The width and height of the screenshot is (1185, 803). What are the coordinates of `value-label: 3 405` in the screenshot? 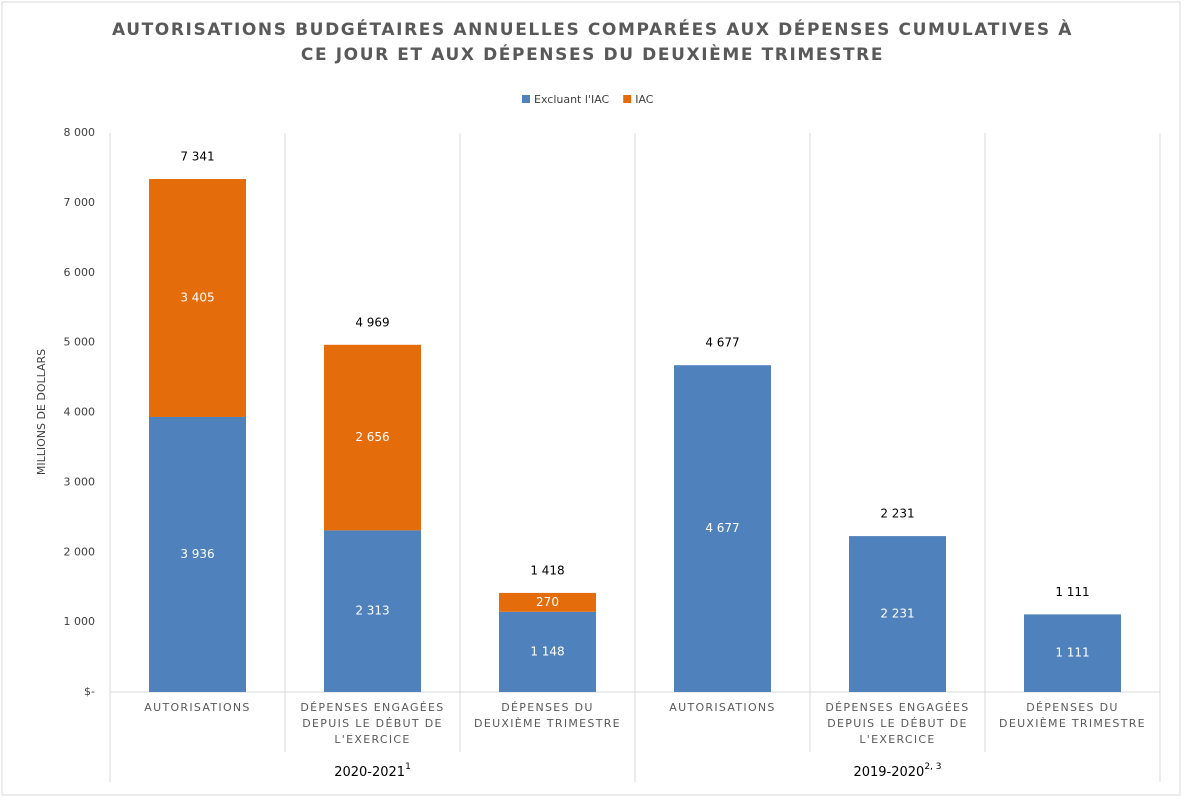 It's located at (197, 298).